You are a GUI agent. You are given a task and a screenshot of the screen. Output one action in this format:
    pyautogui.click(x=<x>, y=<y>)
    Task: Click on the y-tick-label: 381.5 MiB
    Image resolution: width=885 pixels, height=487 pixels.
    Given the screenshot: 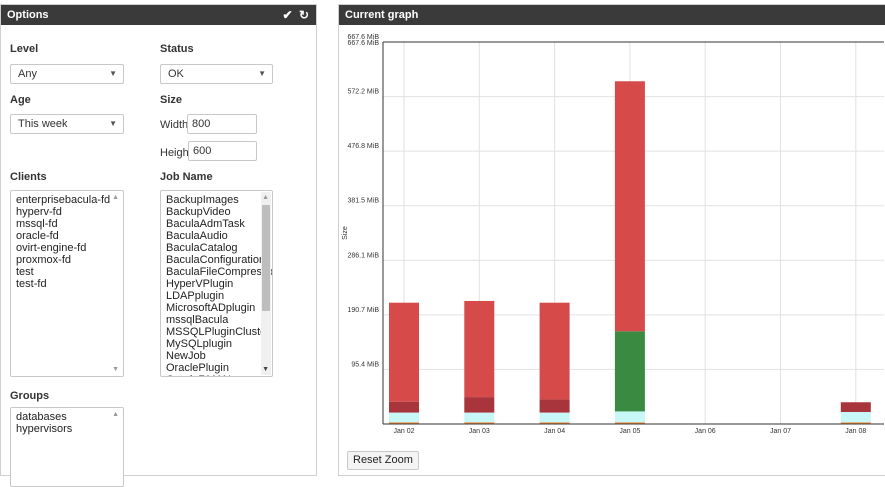 What is the action you would take?
    pyautogui.click(x=363, y=201)
    